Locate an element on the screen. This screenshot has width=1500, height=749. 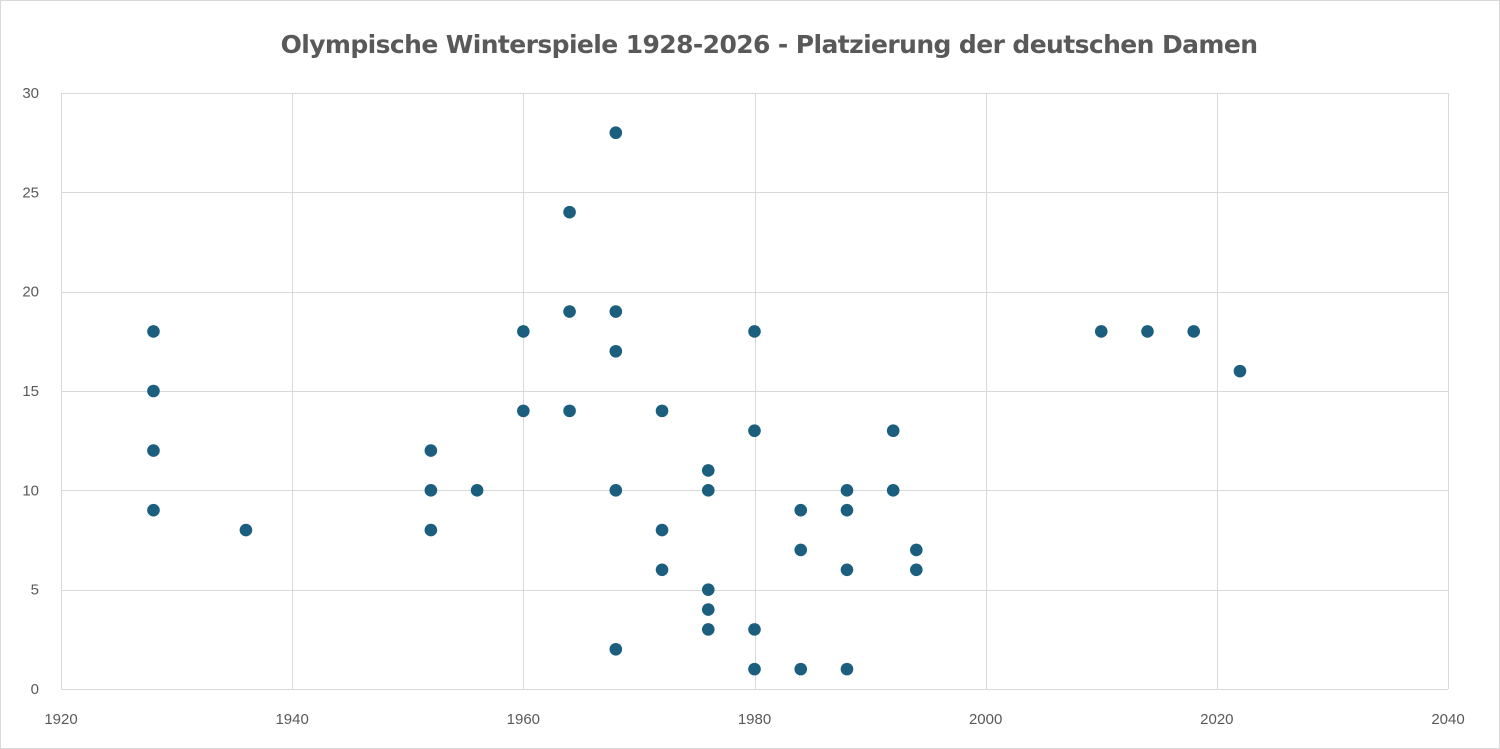
y-tick-label: 20 is located at coordinates (30, 292).